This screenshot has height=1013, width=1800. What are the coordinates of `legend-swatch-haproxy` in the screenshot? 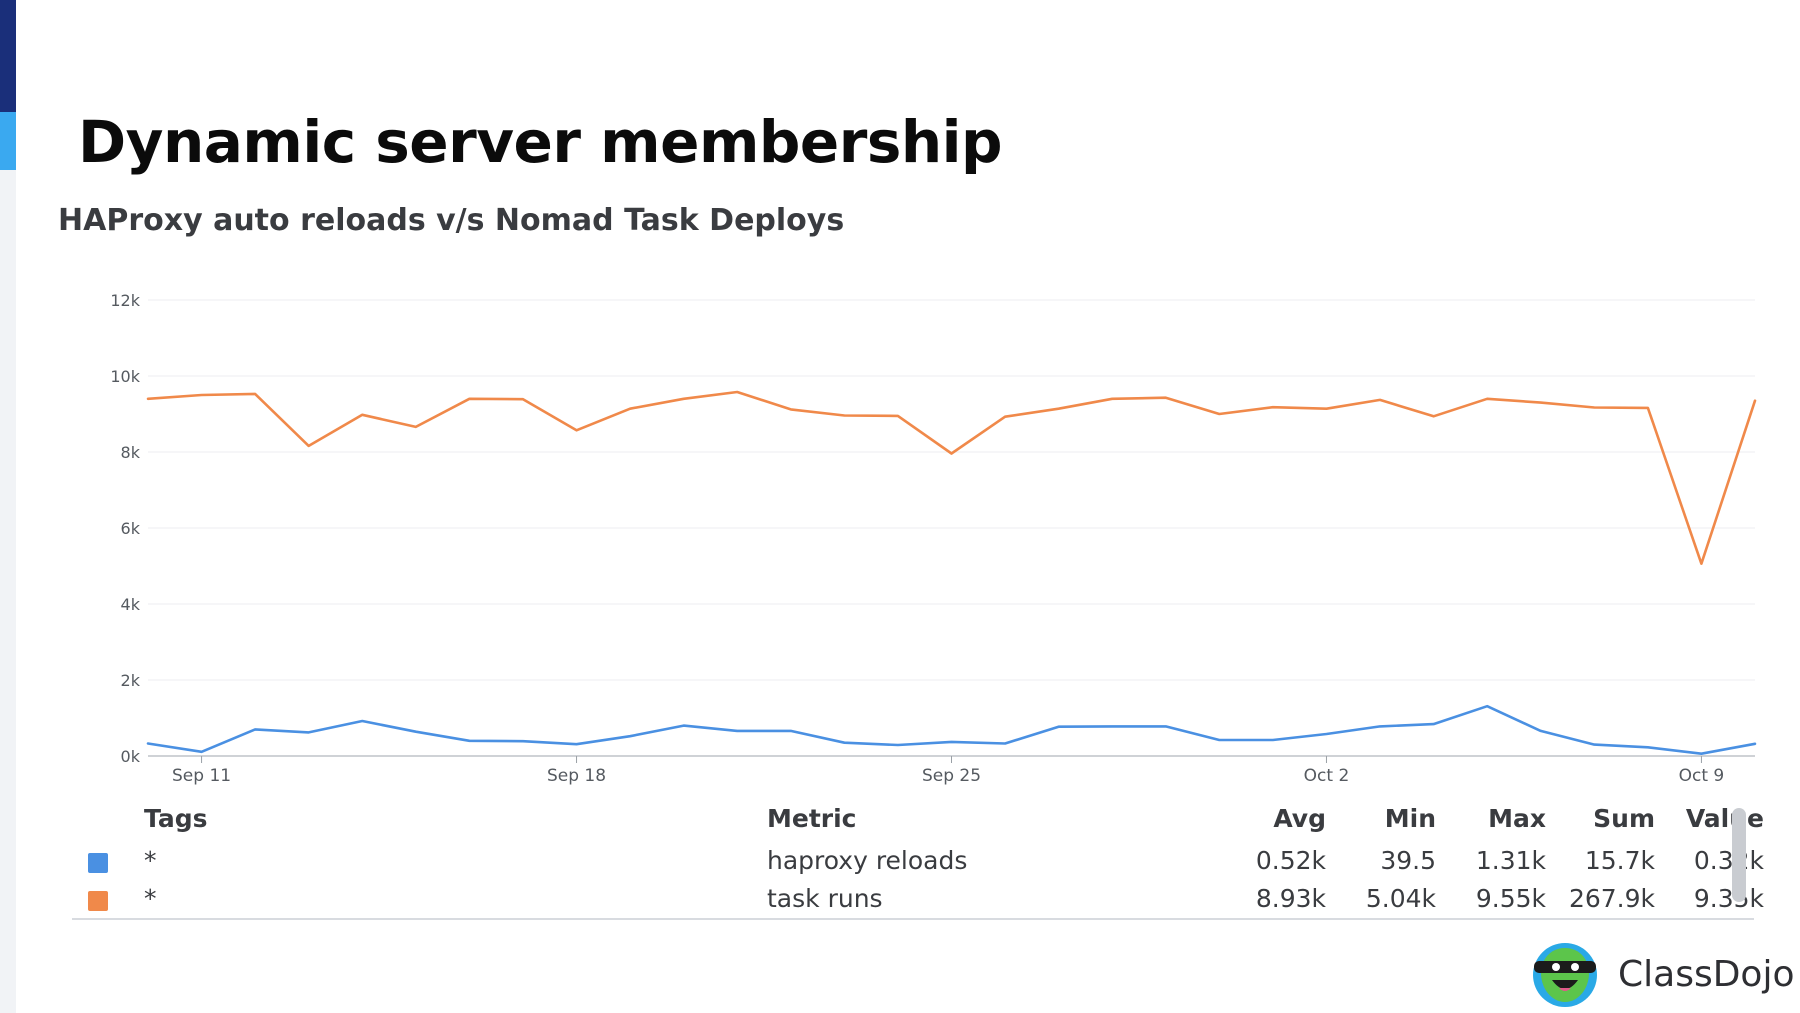 It's located at (98, 863).